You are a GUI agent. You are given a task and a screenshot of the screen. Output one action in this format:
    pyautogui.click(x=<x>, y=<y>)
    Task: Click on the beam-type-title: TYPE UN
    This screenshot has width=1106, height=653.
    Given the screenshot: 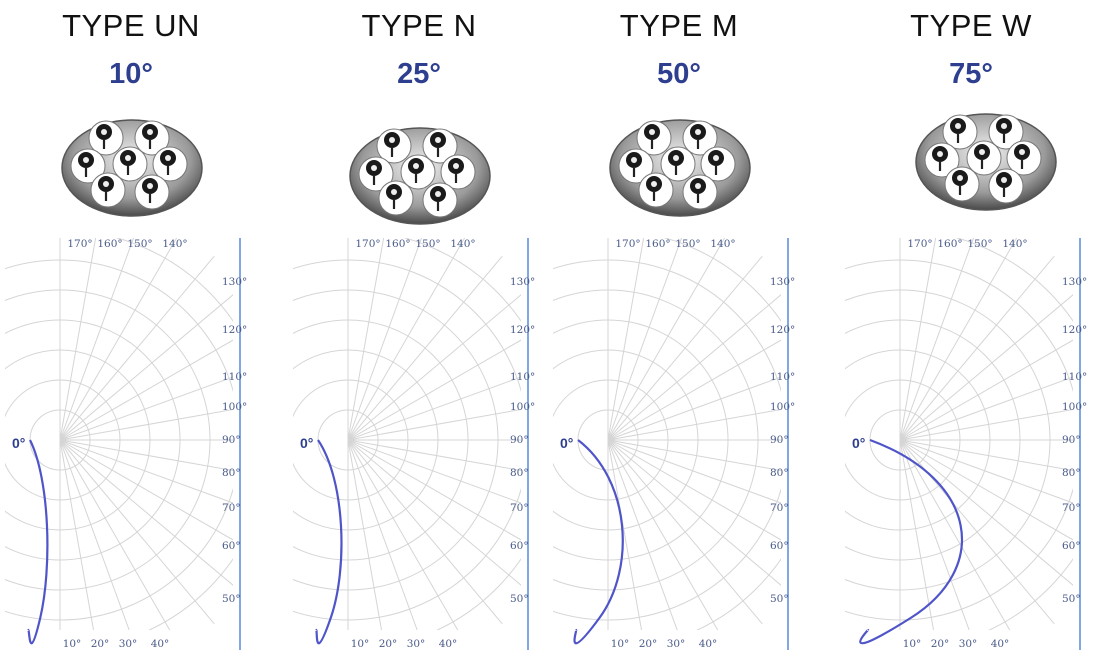 What is the action you would take?
    pyautogui.click(x=131, y=25)
    